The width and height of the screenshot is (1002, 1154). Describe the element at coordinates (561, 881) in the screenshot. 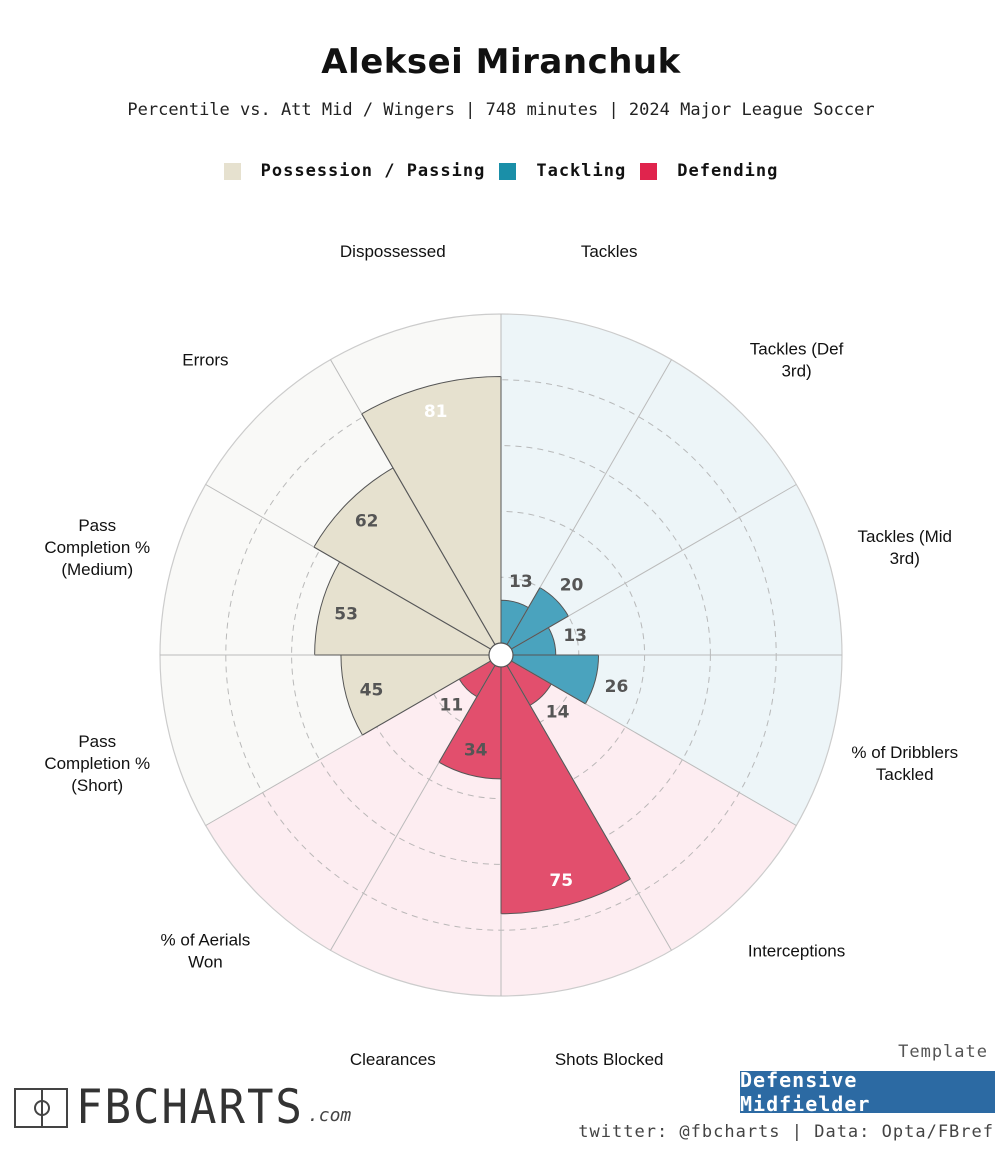

I see `value-label-5: 75` at that location.